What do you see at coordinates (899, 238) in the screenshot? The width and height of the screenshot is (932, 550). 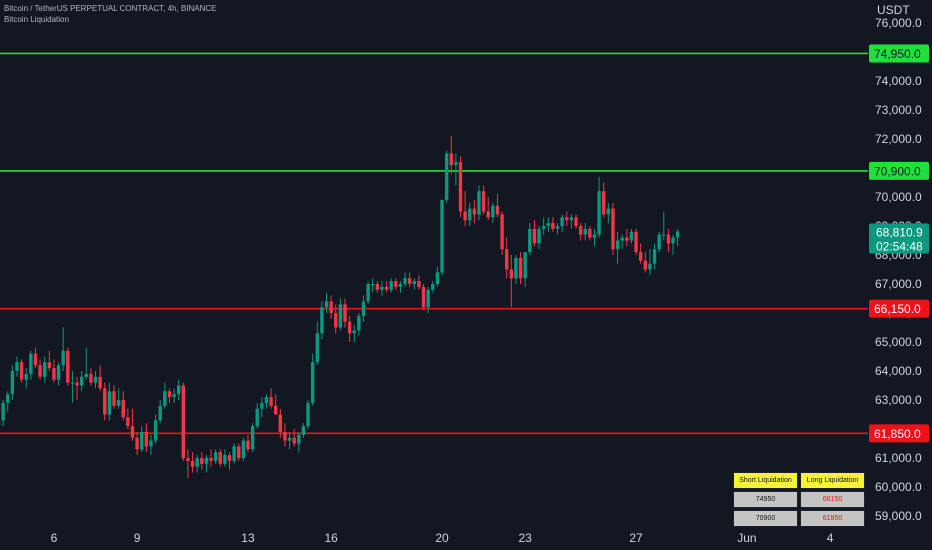 I see `last-price-badge: 68,810.902:54:48` at bounding box center [899, 238].